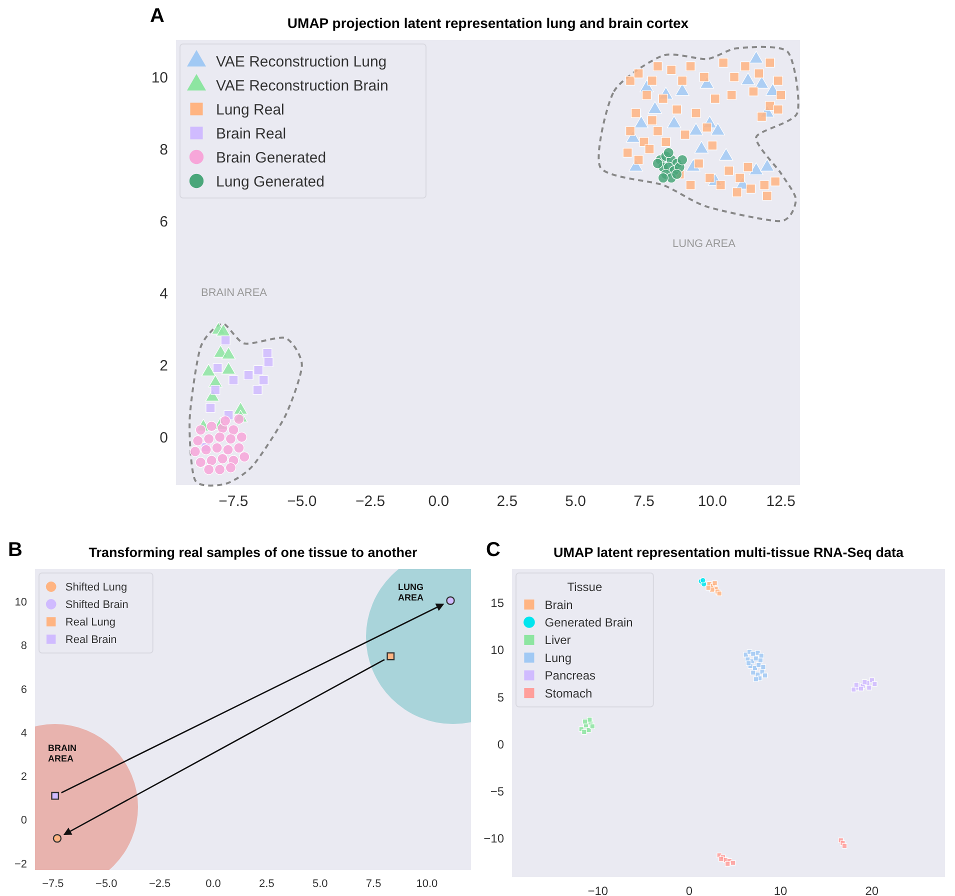  Describe the element at coordinates (497, 603) in the screenshot. I see `y-tick-label: 15` at that location.